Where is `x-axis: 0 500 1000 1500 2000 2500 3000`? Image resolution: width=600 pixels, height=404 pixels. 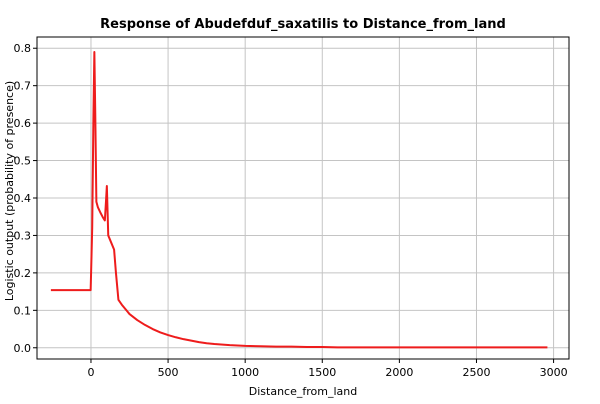 x-axis: 0 500 1000 1500 2000 2500 3000 is located at coordinates (327, 369).